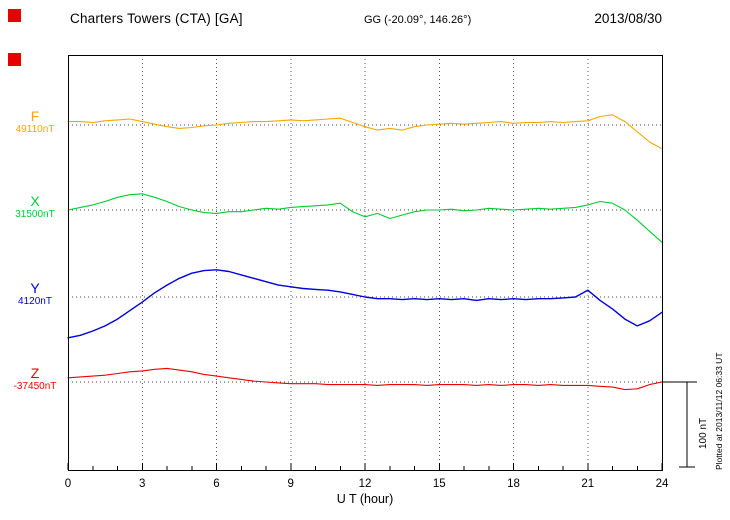  What do you see at coordinates (216, 484) in the screenshot?
I see `x-tick-label-6: 6` at bounding box center [216, 484].